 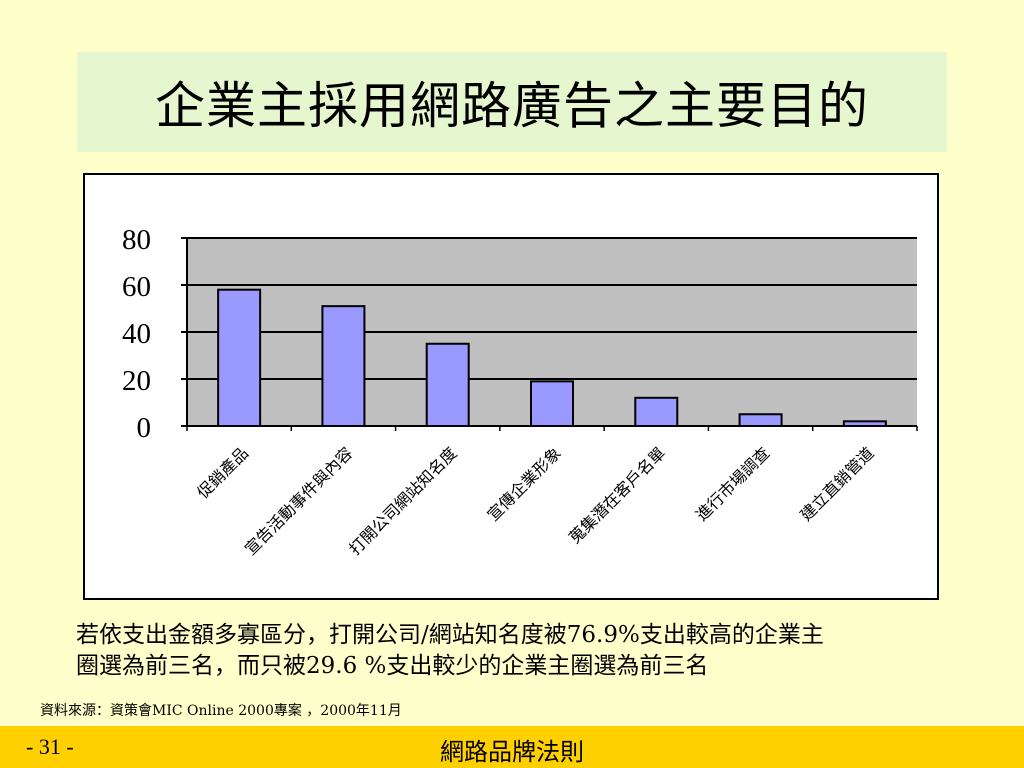 What do you see at coordinates (298, 500) in the screenshot?
I see `x-tick-label: 宣告活動事件與內容` at bounding box center [298, 500].